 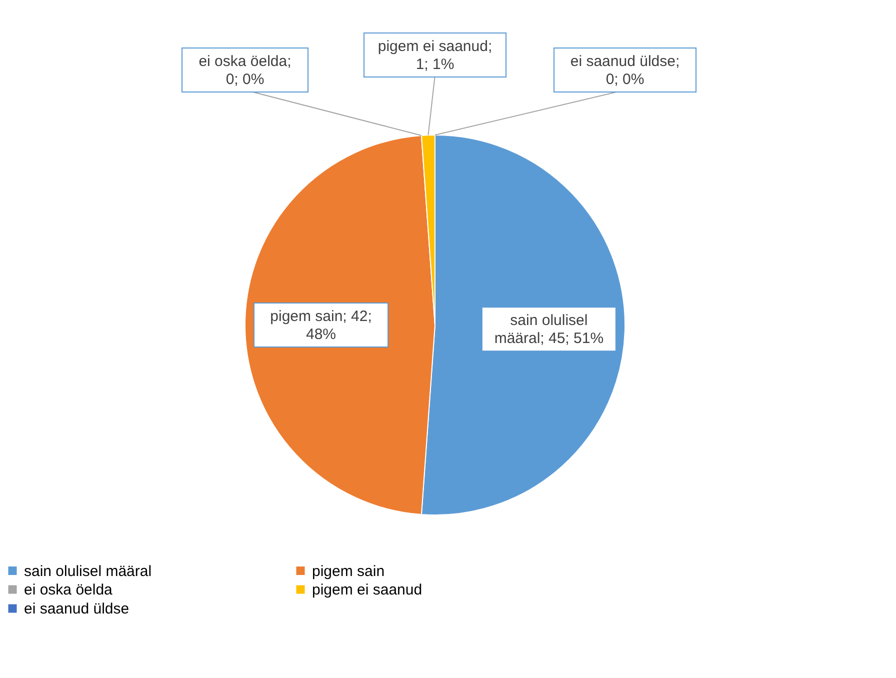 What do you see at coordinates (245, 70) in the screenshot?
I see `text: ei oska öelda; 0; 0%` at bounding box center [245, 70].